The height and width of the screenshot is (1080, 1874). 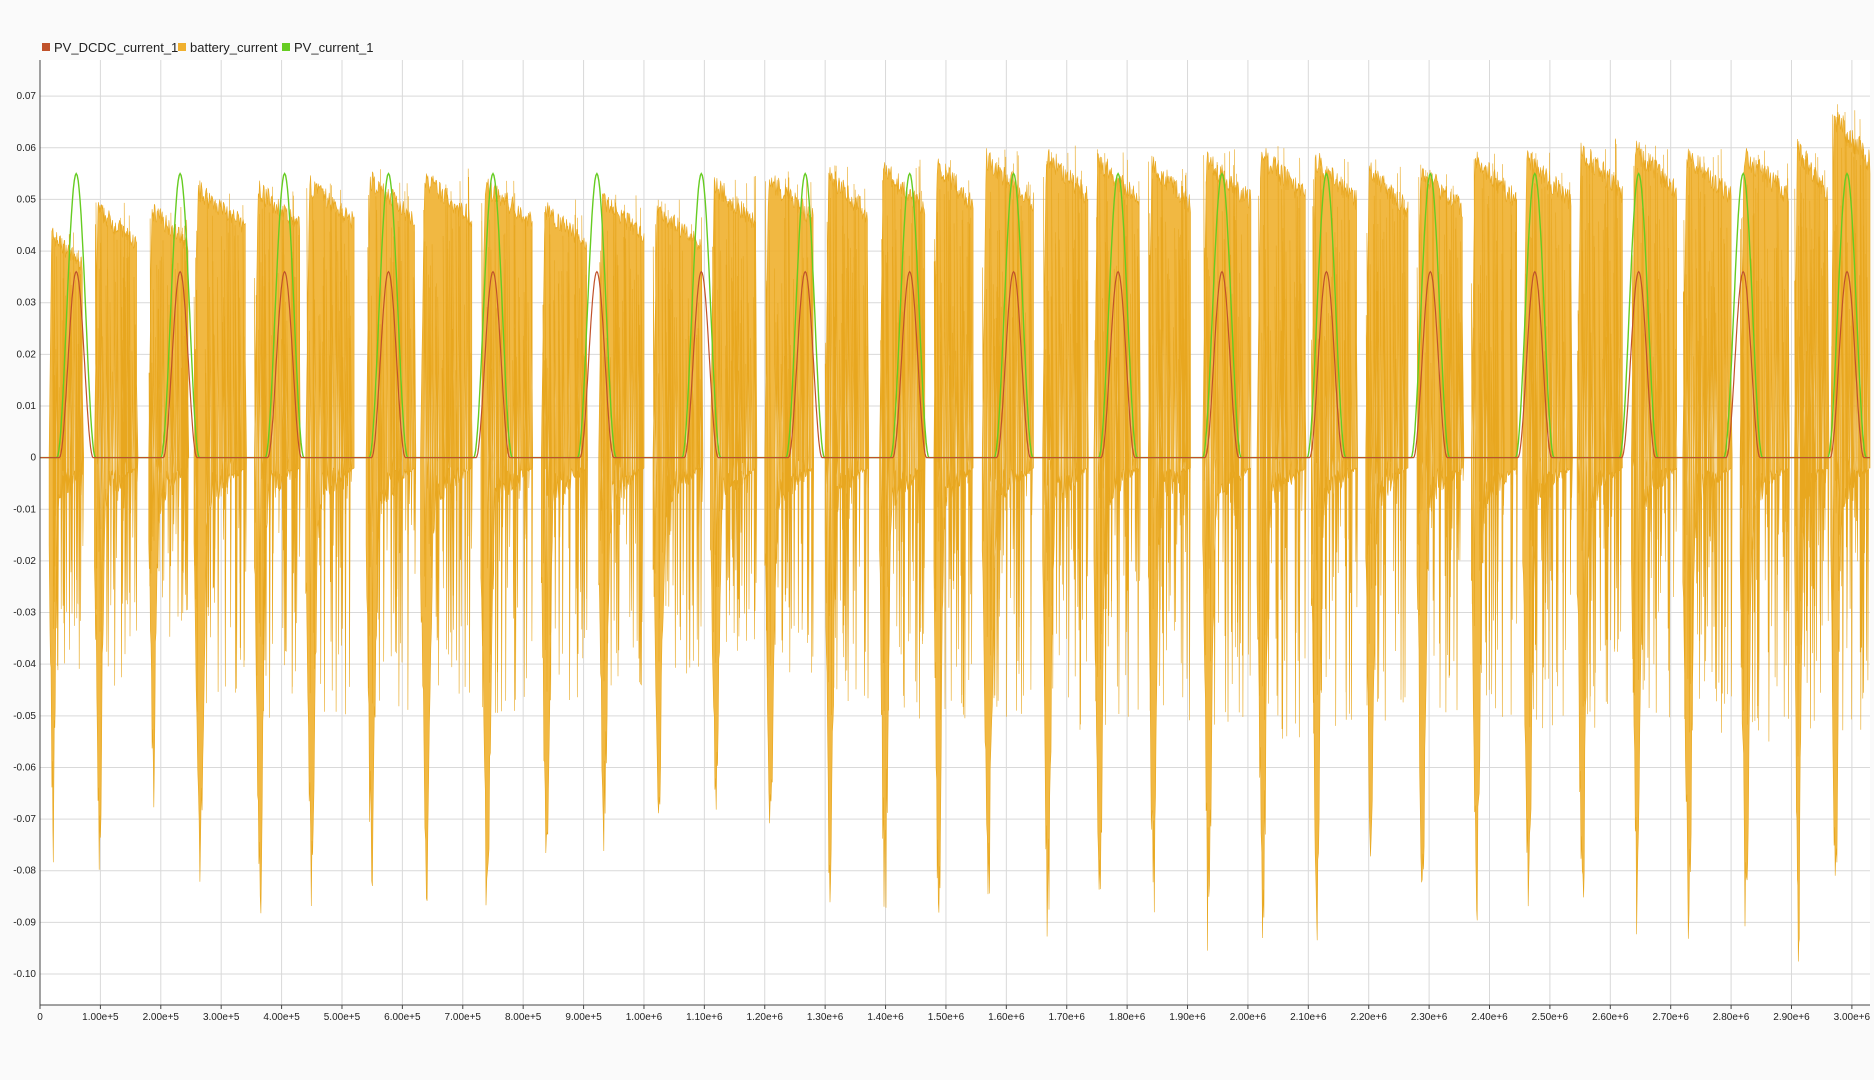 I want to click on legend-label-pv-current: PV_current_1, so click(x=334, y=47).